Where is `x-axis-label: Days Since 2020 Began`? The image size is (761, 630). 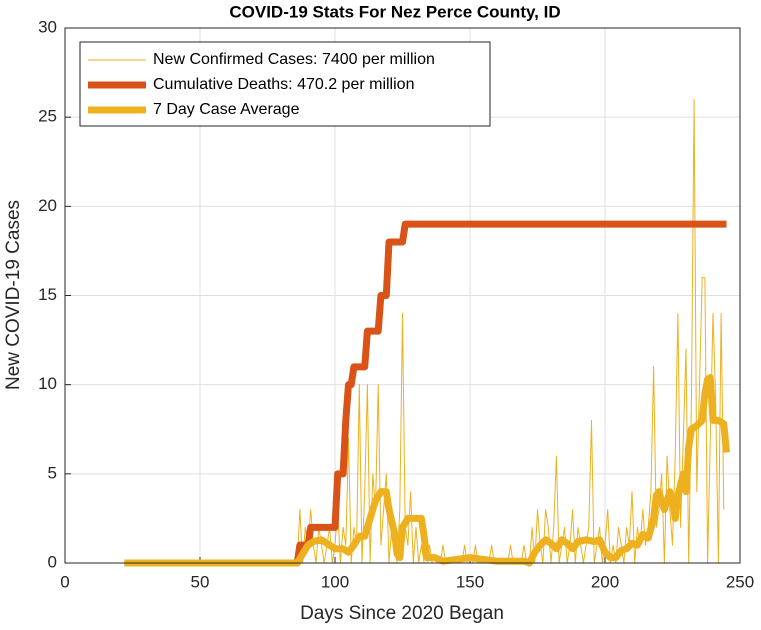
x-axis-label: Days Since 2020 Began is located at coordinates (402, 613).